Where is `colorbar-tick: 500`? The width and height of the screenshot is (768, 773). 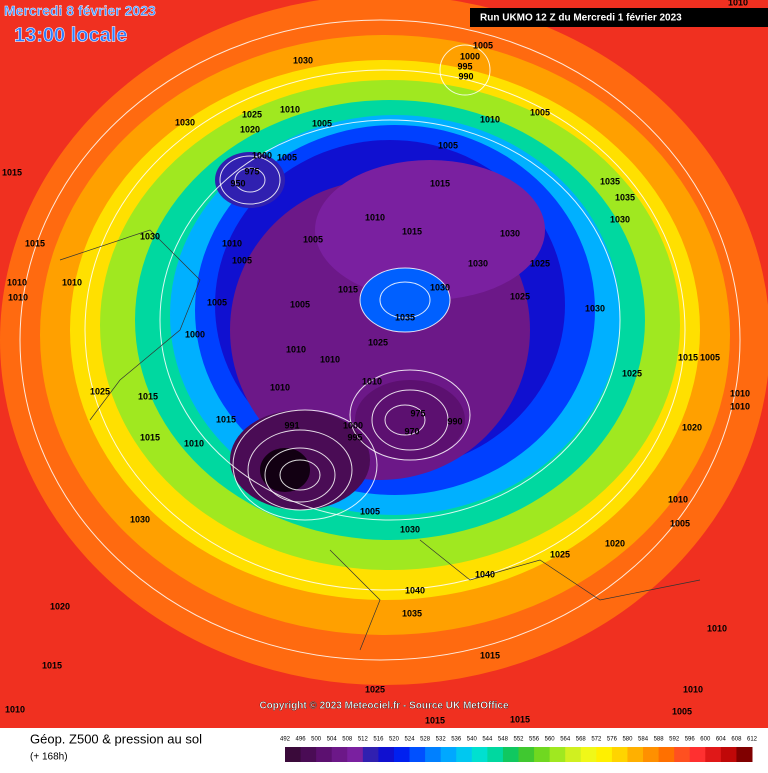 colorbar-tick: 500 is located at coordinates (316, 740).